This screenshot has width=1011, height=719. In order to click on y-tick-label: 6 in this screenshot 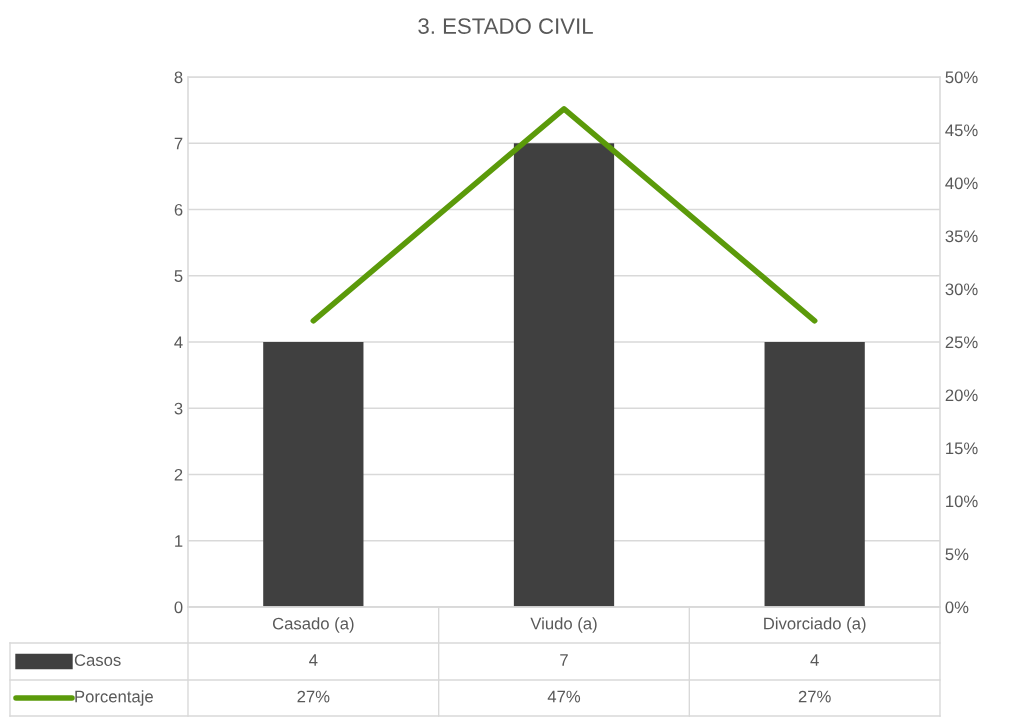, I will do `click(178, 209)`.